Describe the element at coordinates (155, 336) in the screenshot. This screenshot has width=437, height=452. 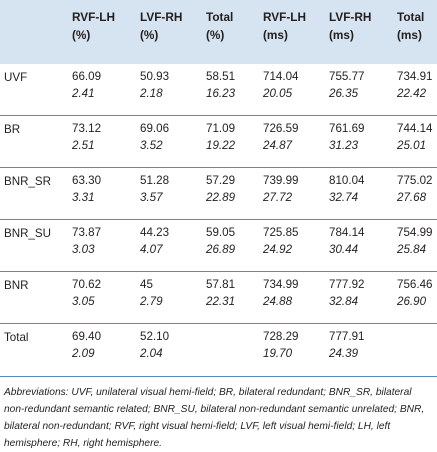
I see `cell-mean: 52.10` at that location.